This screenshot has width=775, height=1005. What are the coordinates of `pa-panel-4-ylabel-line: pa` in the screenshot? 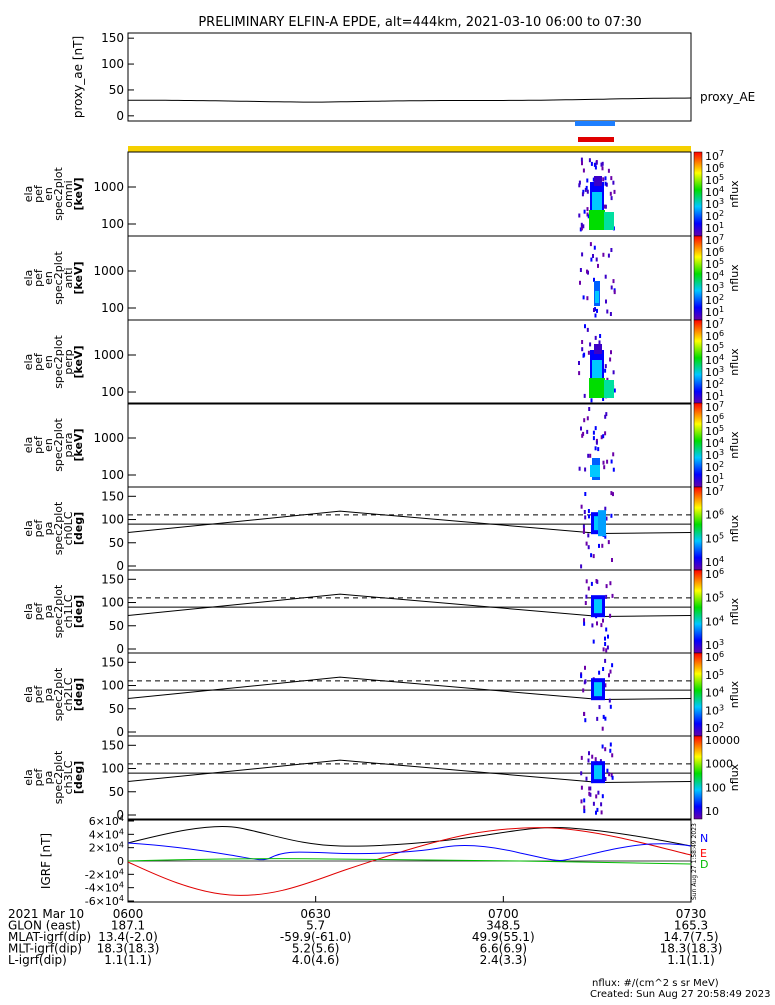 It's located at (48, 778).